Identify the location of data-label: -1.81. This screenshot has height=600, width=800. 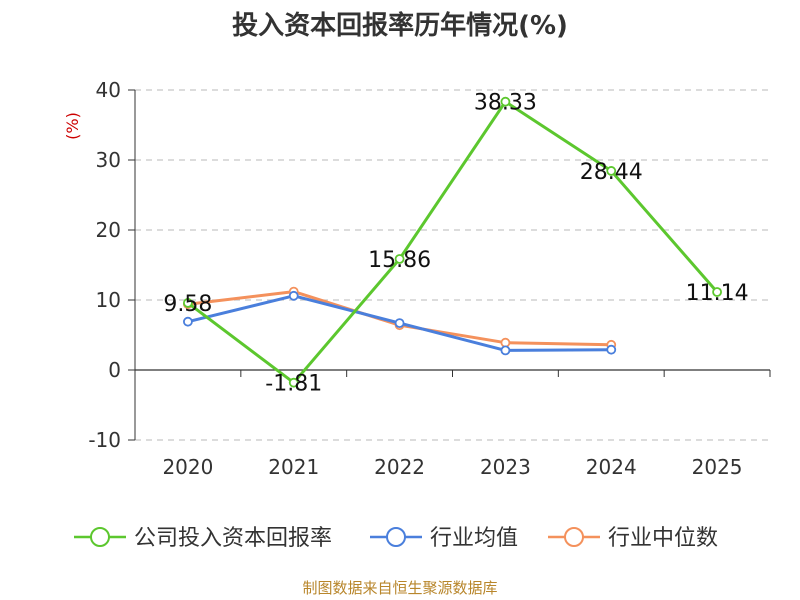
(293, 384).